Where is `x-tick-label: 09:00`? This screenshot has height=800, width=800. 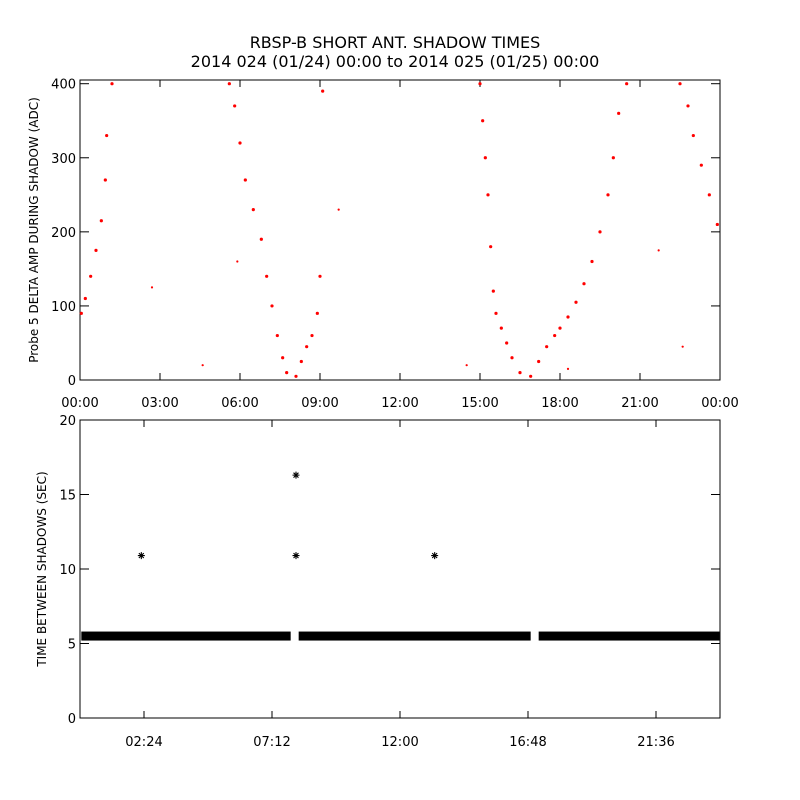 x-tick-label: 09:00 is located at coordinates (319, 403).